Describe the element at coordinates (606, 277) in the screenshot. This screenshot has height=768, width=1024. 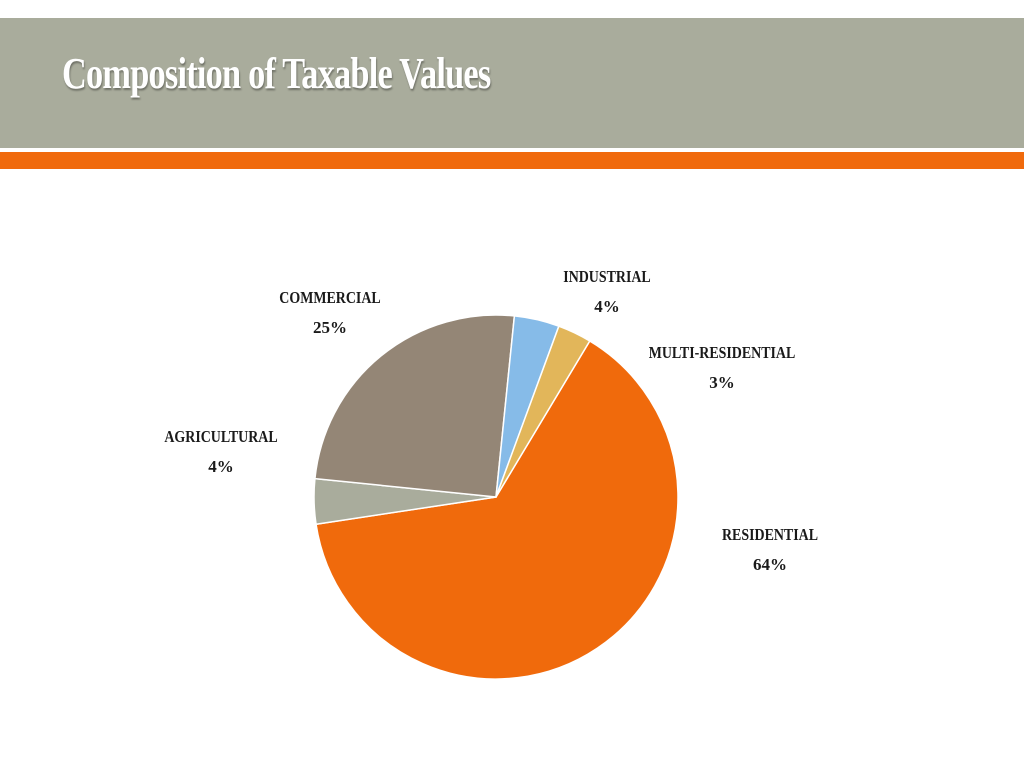
I see `slice-category-label: INDUSTRIAL` at that location.